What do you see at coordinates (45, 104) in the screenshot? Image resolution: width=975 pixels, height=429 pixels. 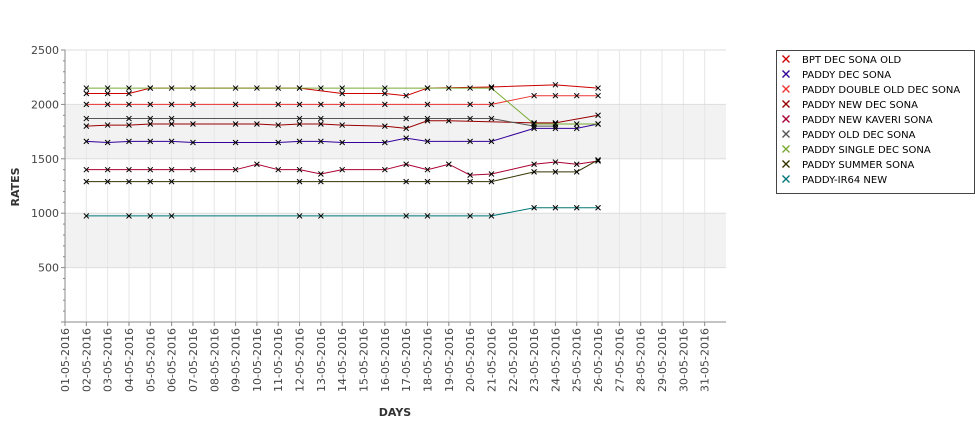 I see `y-tick-label: 2000` at bounding box center [45, 104].